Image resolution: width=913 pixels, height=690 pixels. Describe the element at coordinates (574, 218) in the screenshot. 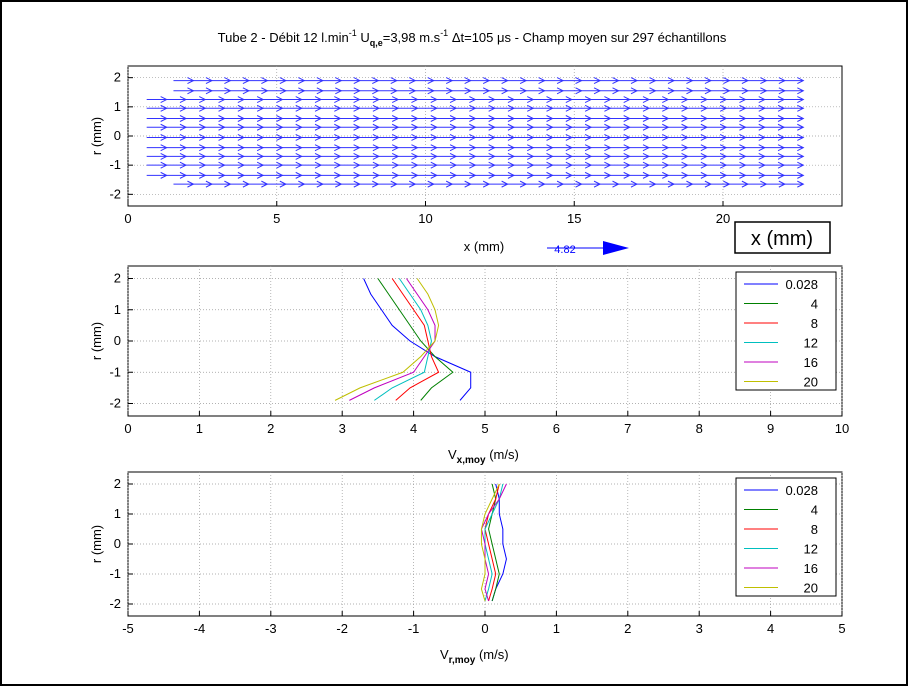

I see `quiver-xtick-label: 15` at that location.